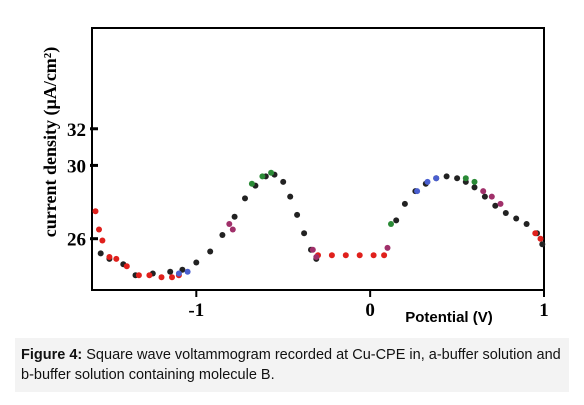  Describe the element at coordinates (76, 166) in the screenshot. I see `y-tick-label: 30` at that location.